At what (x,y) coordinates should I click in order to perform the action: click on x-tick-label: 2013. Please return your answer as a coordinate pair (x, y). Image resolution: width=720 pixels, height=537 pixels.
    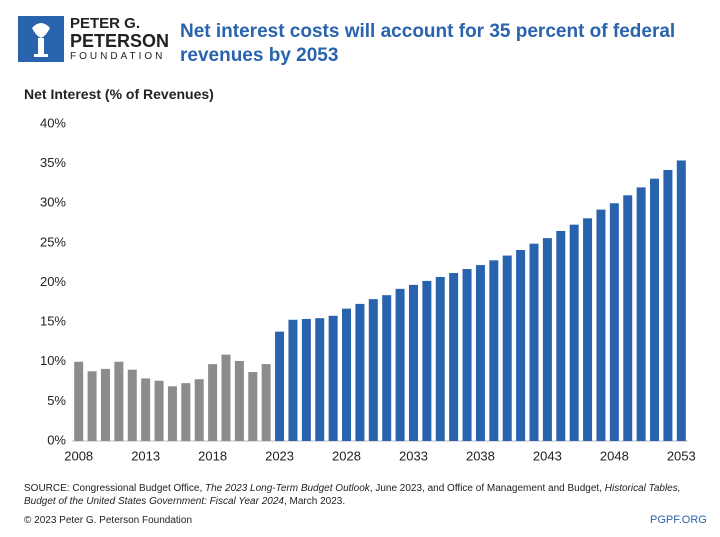
    Looking at the image, I should click on (145, 455).